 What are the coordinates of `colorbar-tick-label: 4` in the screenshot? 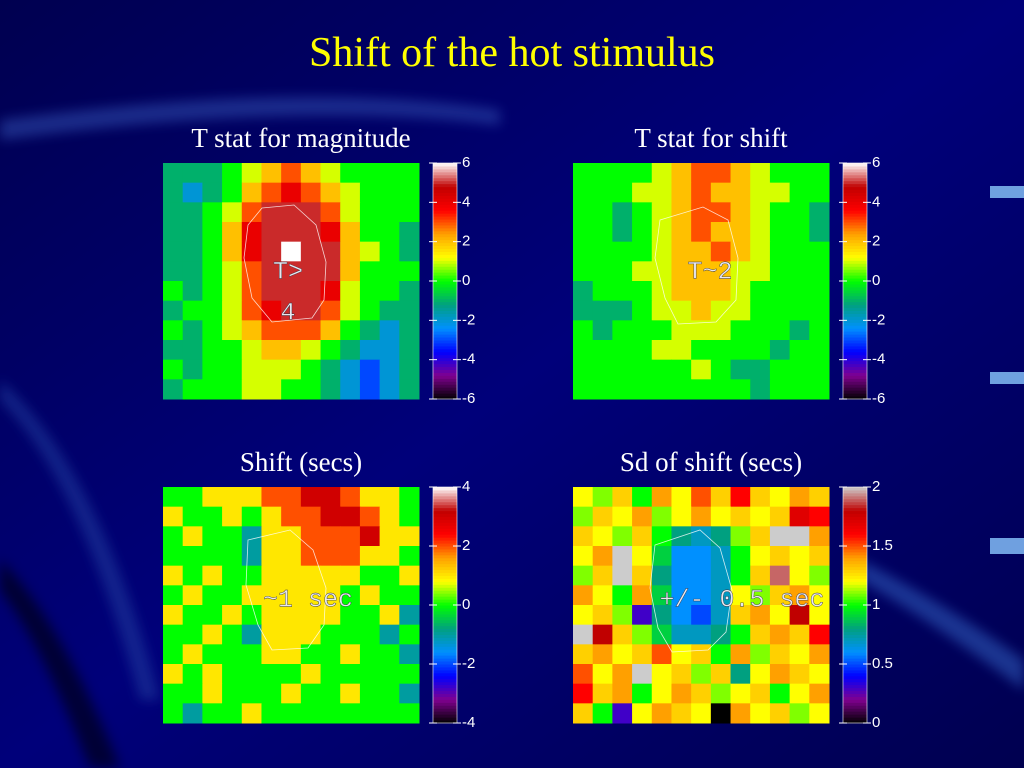 It's located at (466, 201).